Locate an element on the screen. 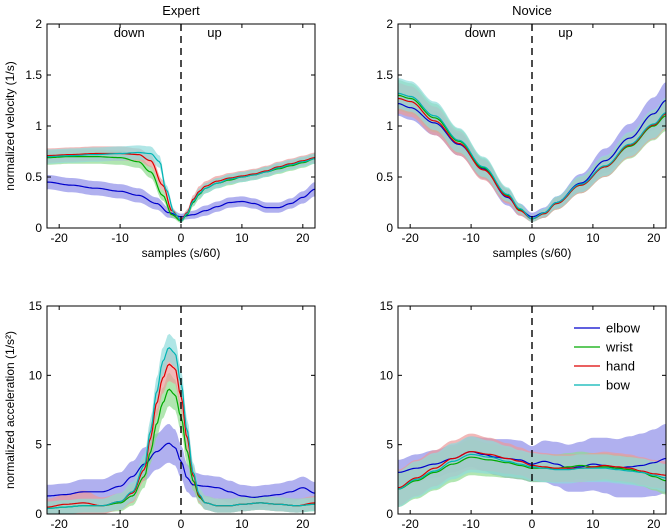  legend-label-hand: hand is located at coordinates (620, 366).